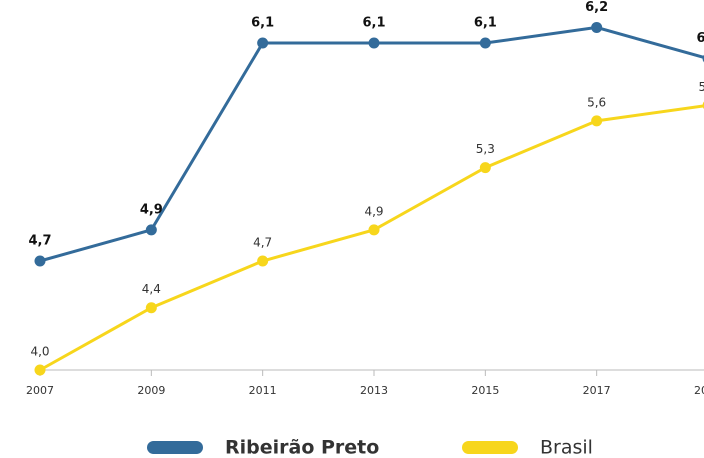  I want to click on x-tick-label: 2013, so click(374, 390).